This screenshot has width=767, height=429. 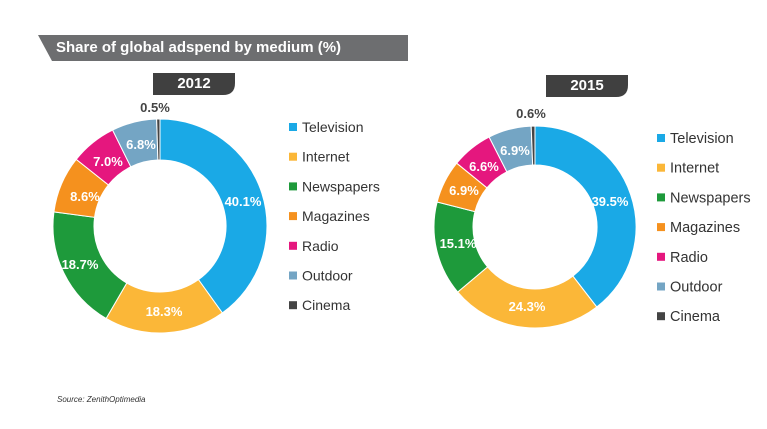 What do you see at coordinates (336, 216) in the screenshot?
I see `chart-1-legend-label-magazines: Magazines` at bounding box center [336, 216].